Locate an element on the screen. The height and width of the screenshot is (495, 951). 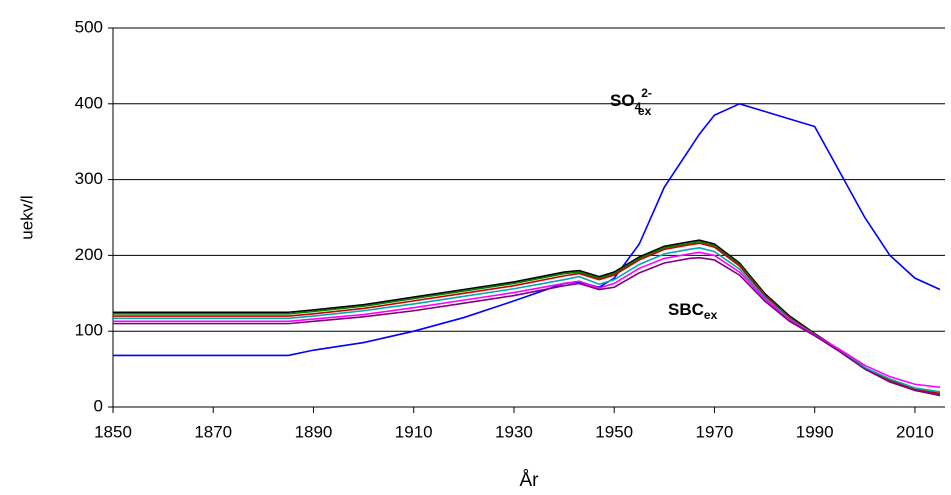
y-tick-label: 200 is located at coordinates (89, 254).